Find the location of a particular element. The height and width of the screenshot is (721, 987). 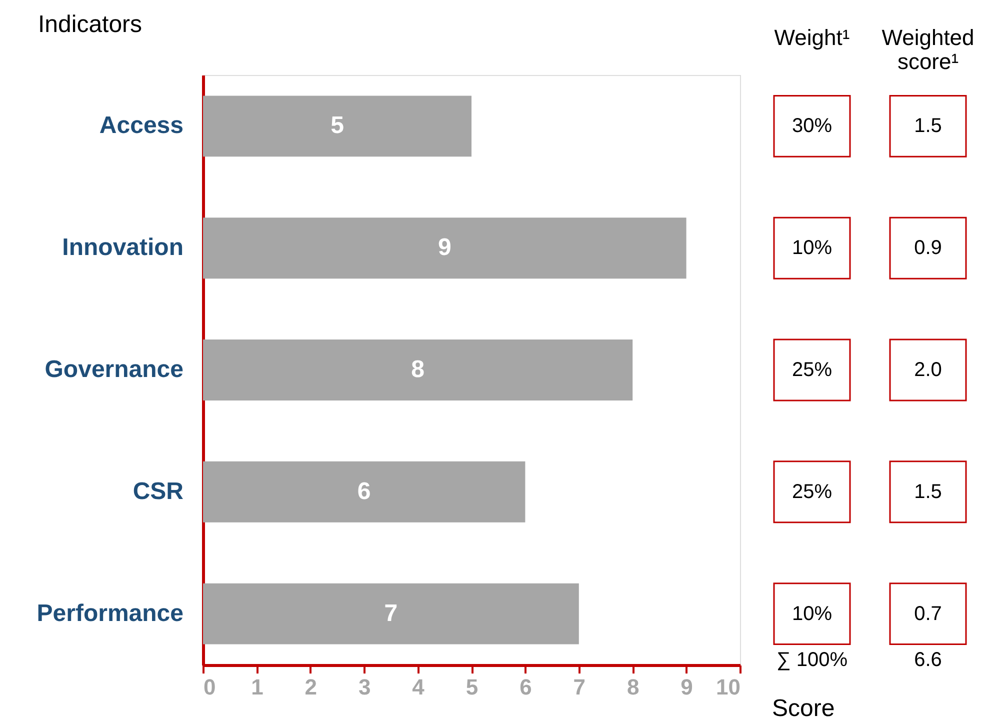

x-tick-label: 1 is located at coordinates (257, 687).